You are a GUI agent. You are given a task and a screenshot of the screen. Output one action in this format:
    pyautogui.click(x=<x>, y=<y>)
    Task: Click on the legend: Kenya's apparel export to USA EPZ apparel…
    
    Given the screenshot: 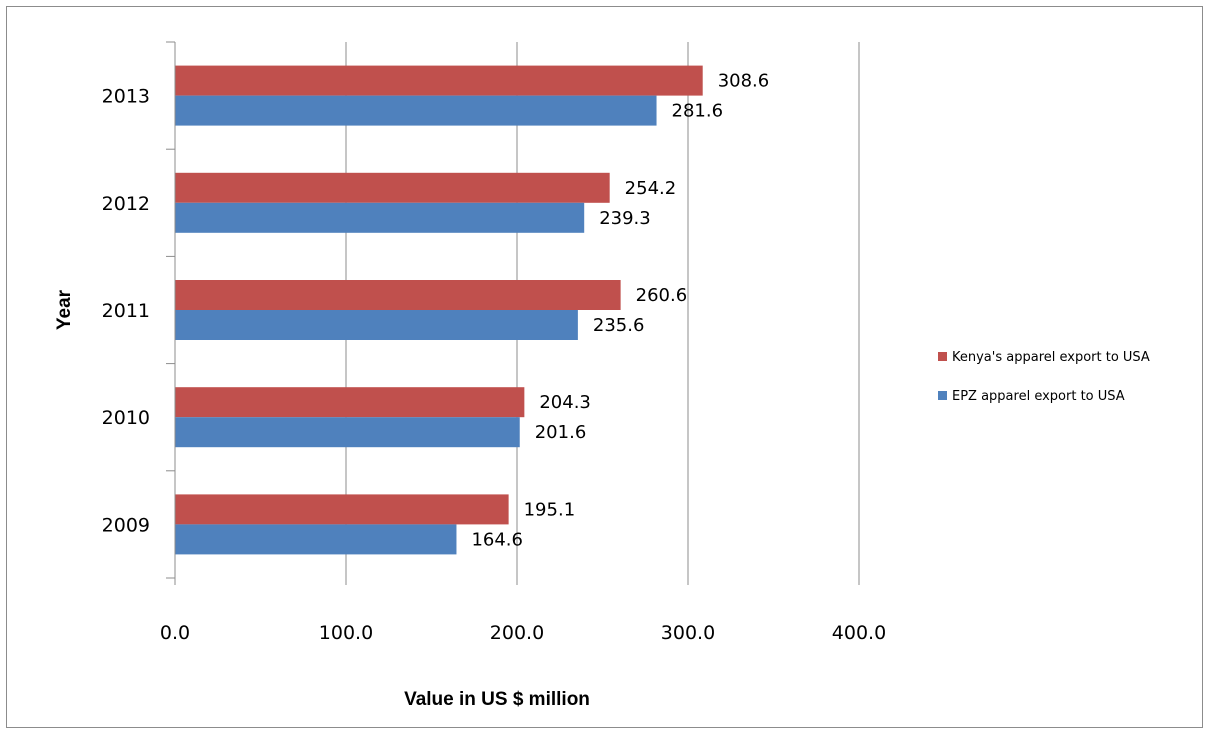 What is the action you would take?
    pyautogui.click(x=1044, y=377)
    